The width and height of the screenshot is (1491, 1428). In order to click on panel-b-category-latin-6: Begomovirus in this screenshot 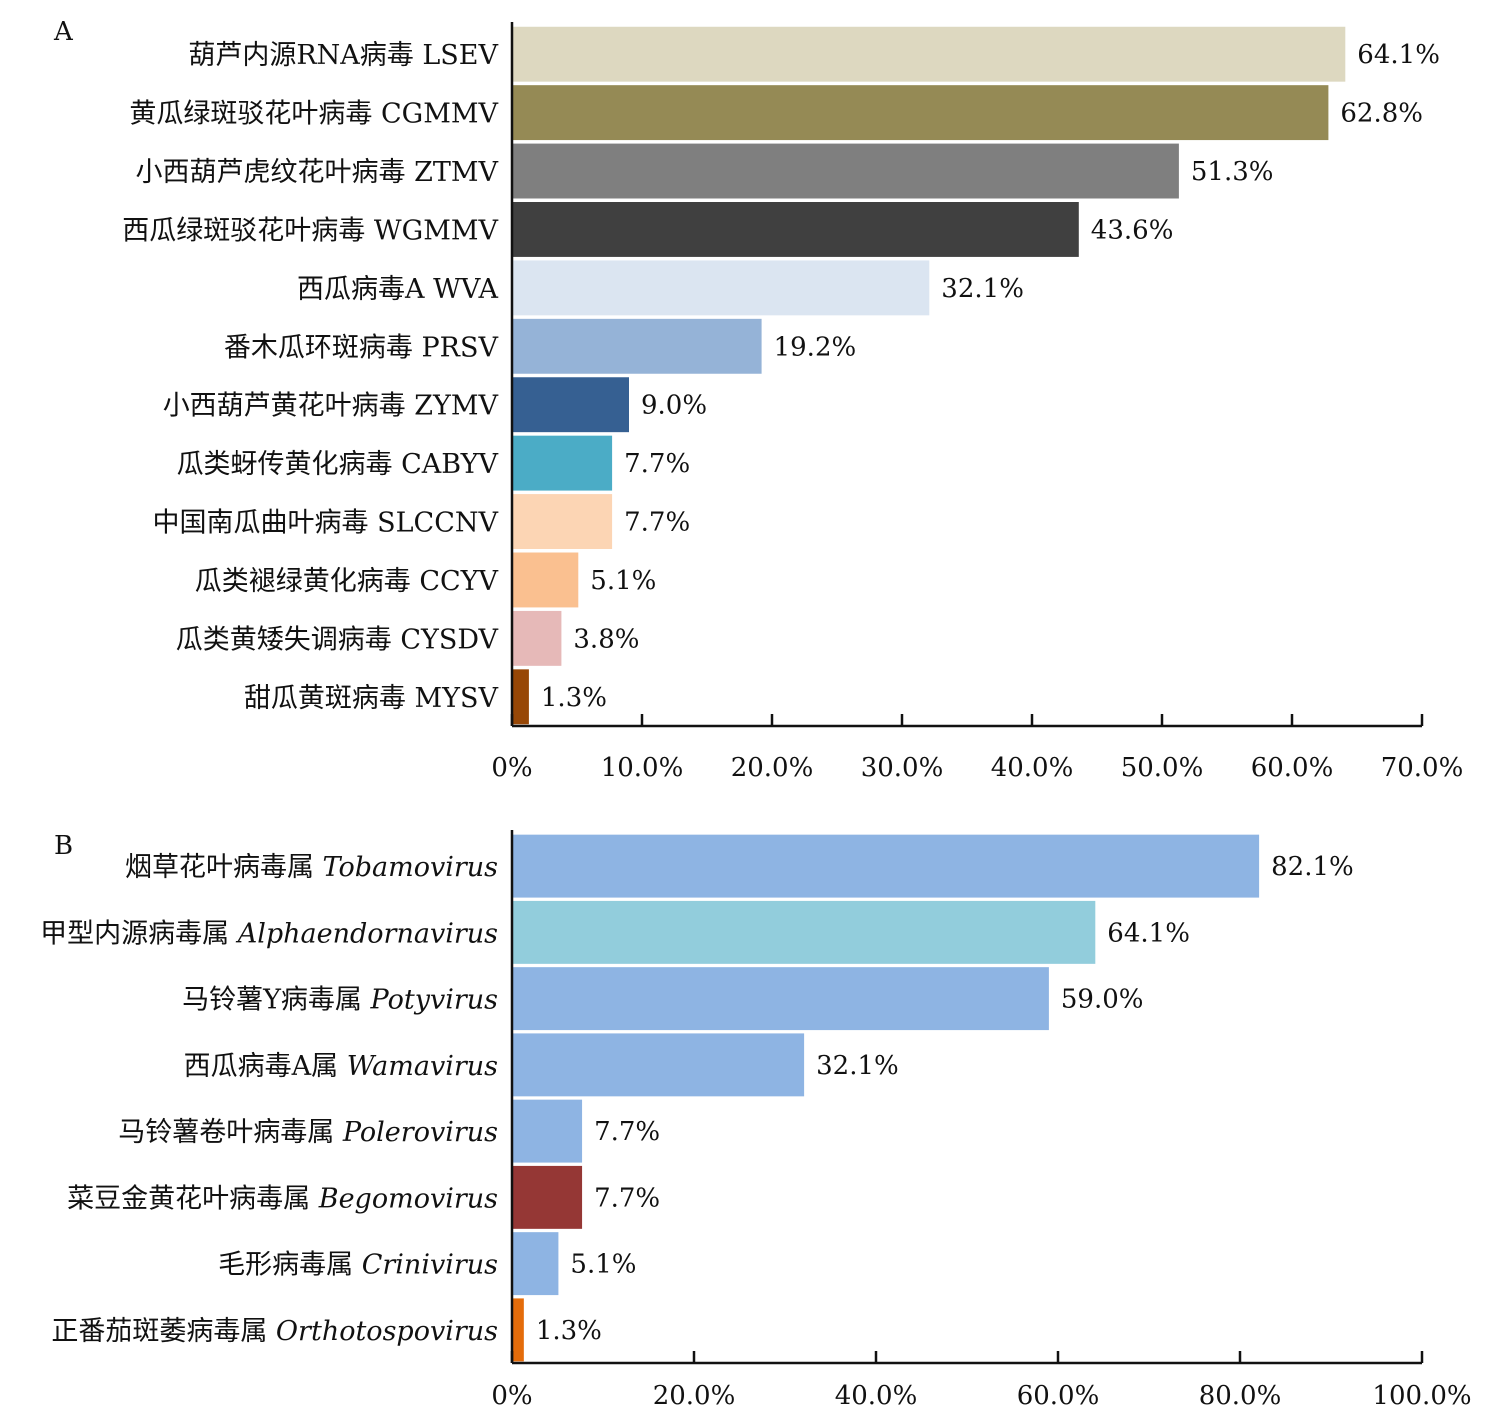, I will do `click(408, 1198)`.